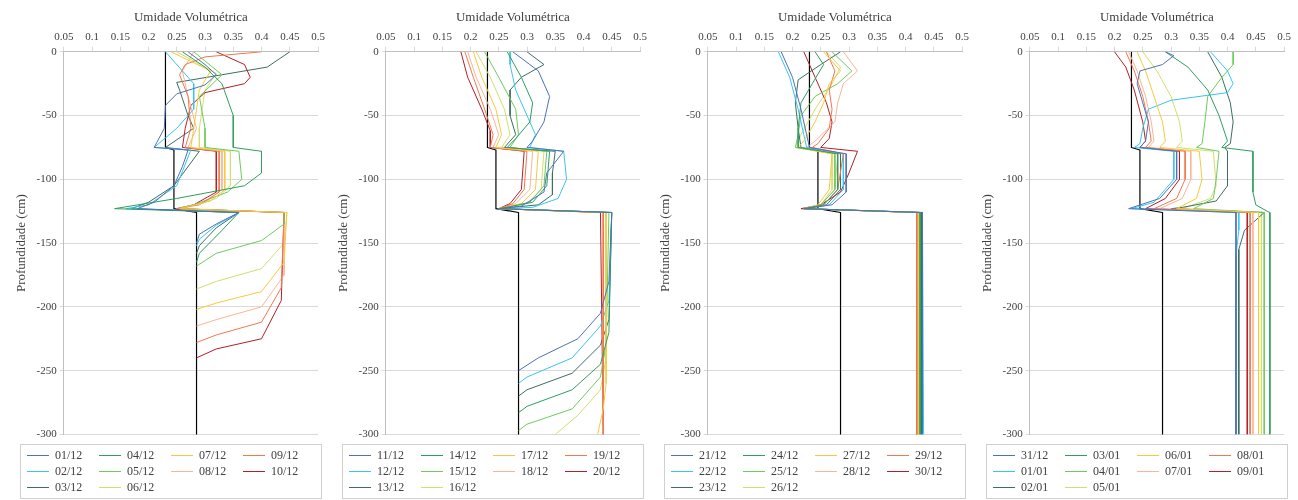 This screenshot has width=1298, height=500. Describe the element at coordinates (1251, 471) in the screenshot. I see `legend-label: 09/01` at that location.